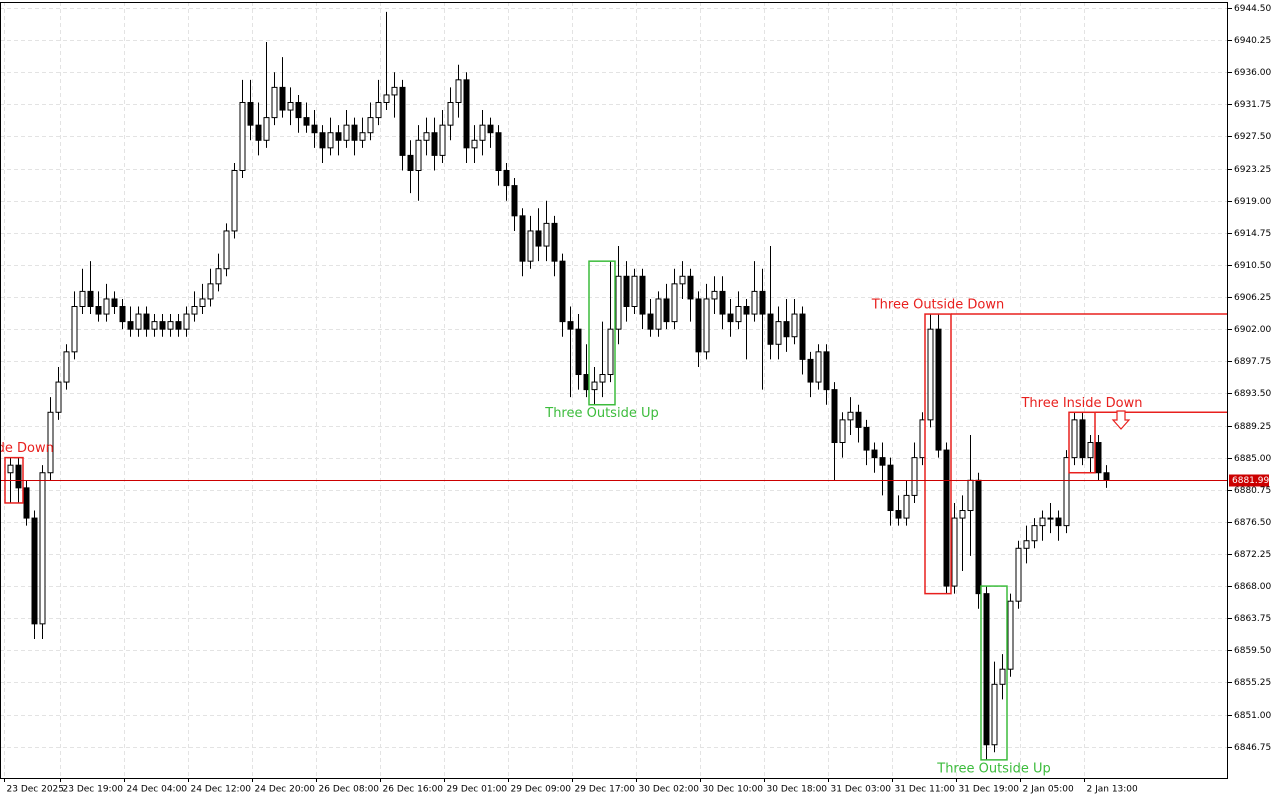 The image size is (1280, 800). What do you see at coordinates (1252, 459) in the screenshot?
I see `y-tick-label: 6885.00` at bounding box center [1252, 459].